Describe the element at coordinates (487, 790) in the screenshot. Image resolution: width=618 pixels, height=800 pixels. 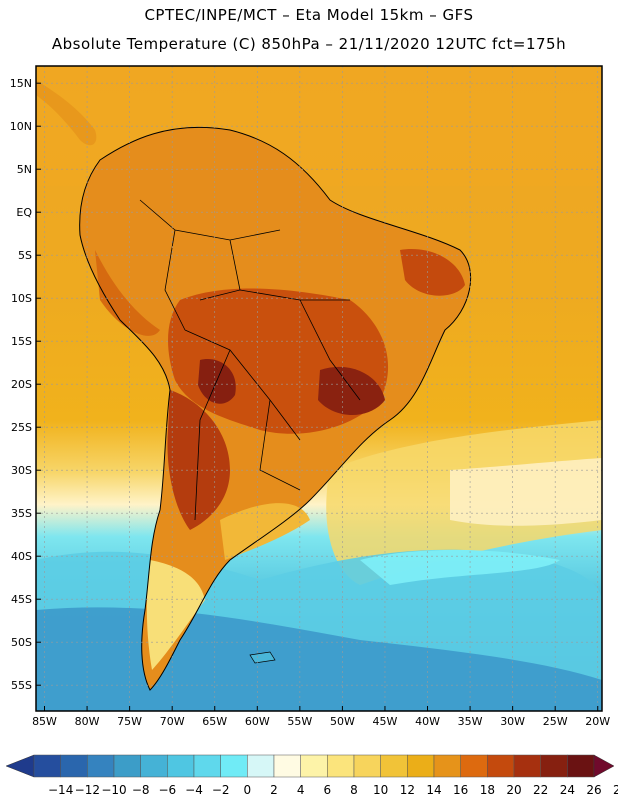
I see `colorbar-label: 18` at that location.